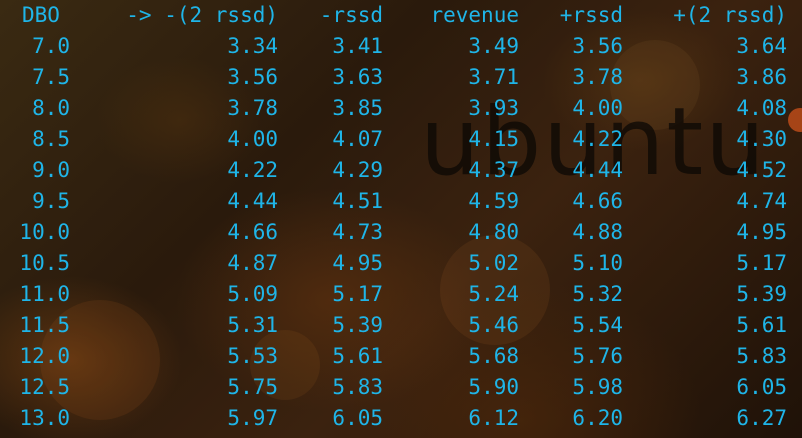  What do you see at coordinates (493, 108) in the screenshot?
I see `cell-revenue: 3.93` at bounding box center [493, 108].